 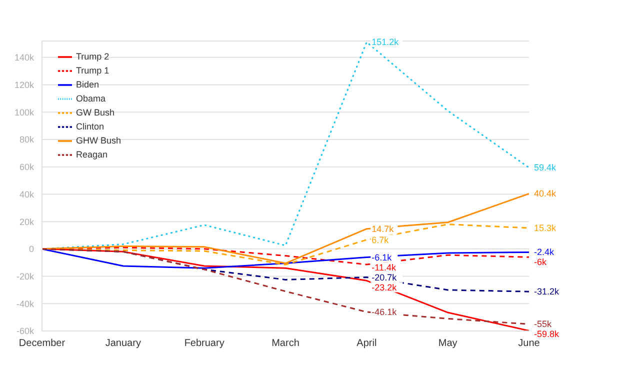 What do you see at coordinates (385, 277) in the screenshot?
I see `data-label: -20.7k` at bounding box center [385, 277].